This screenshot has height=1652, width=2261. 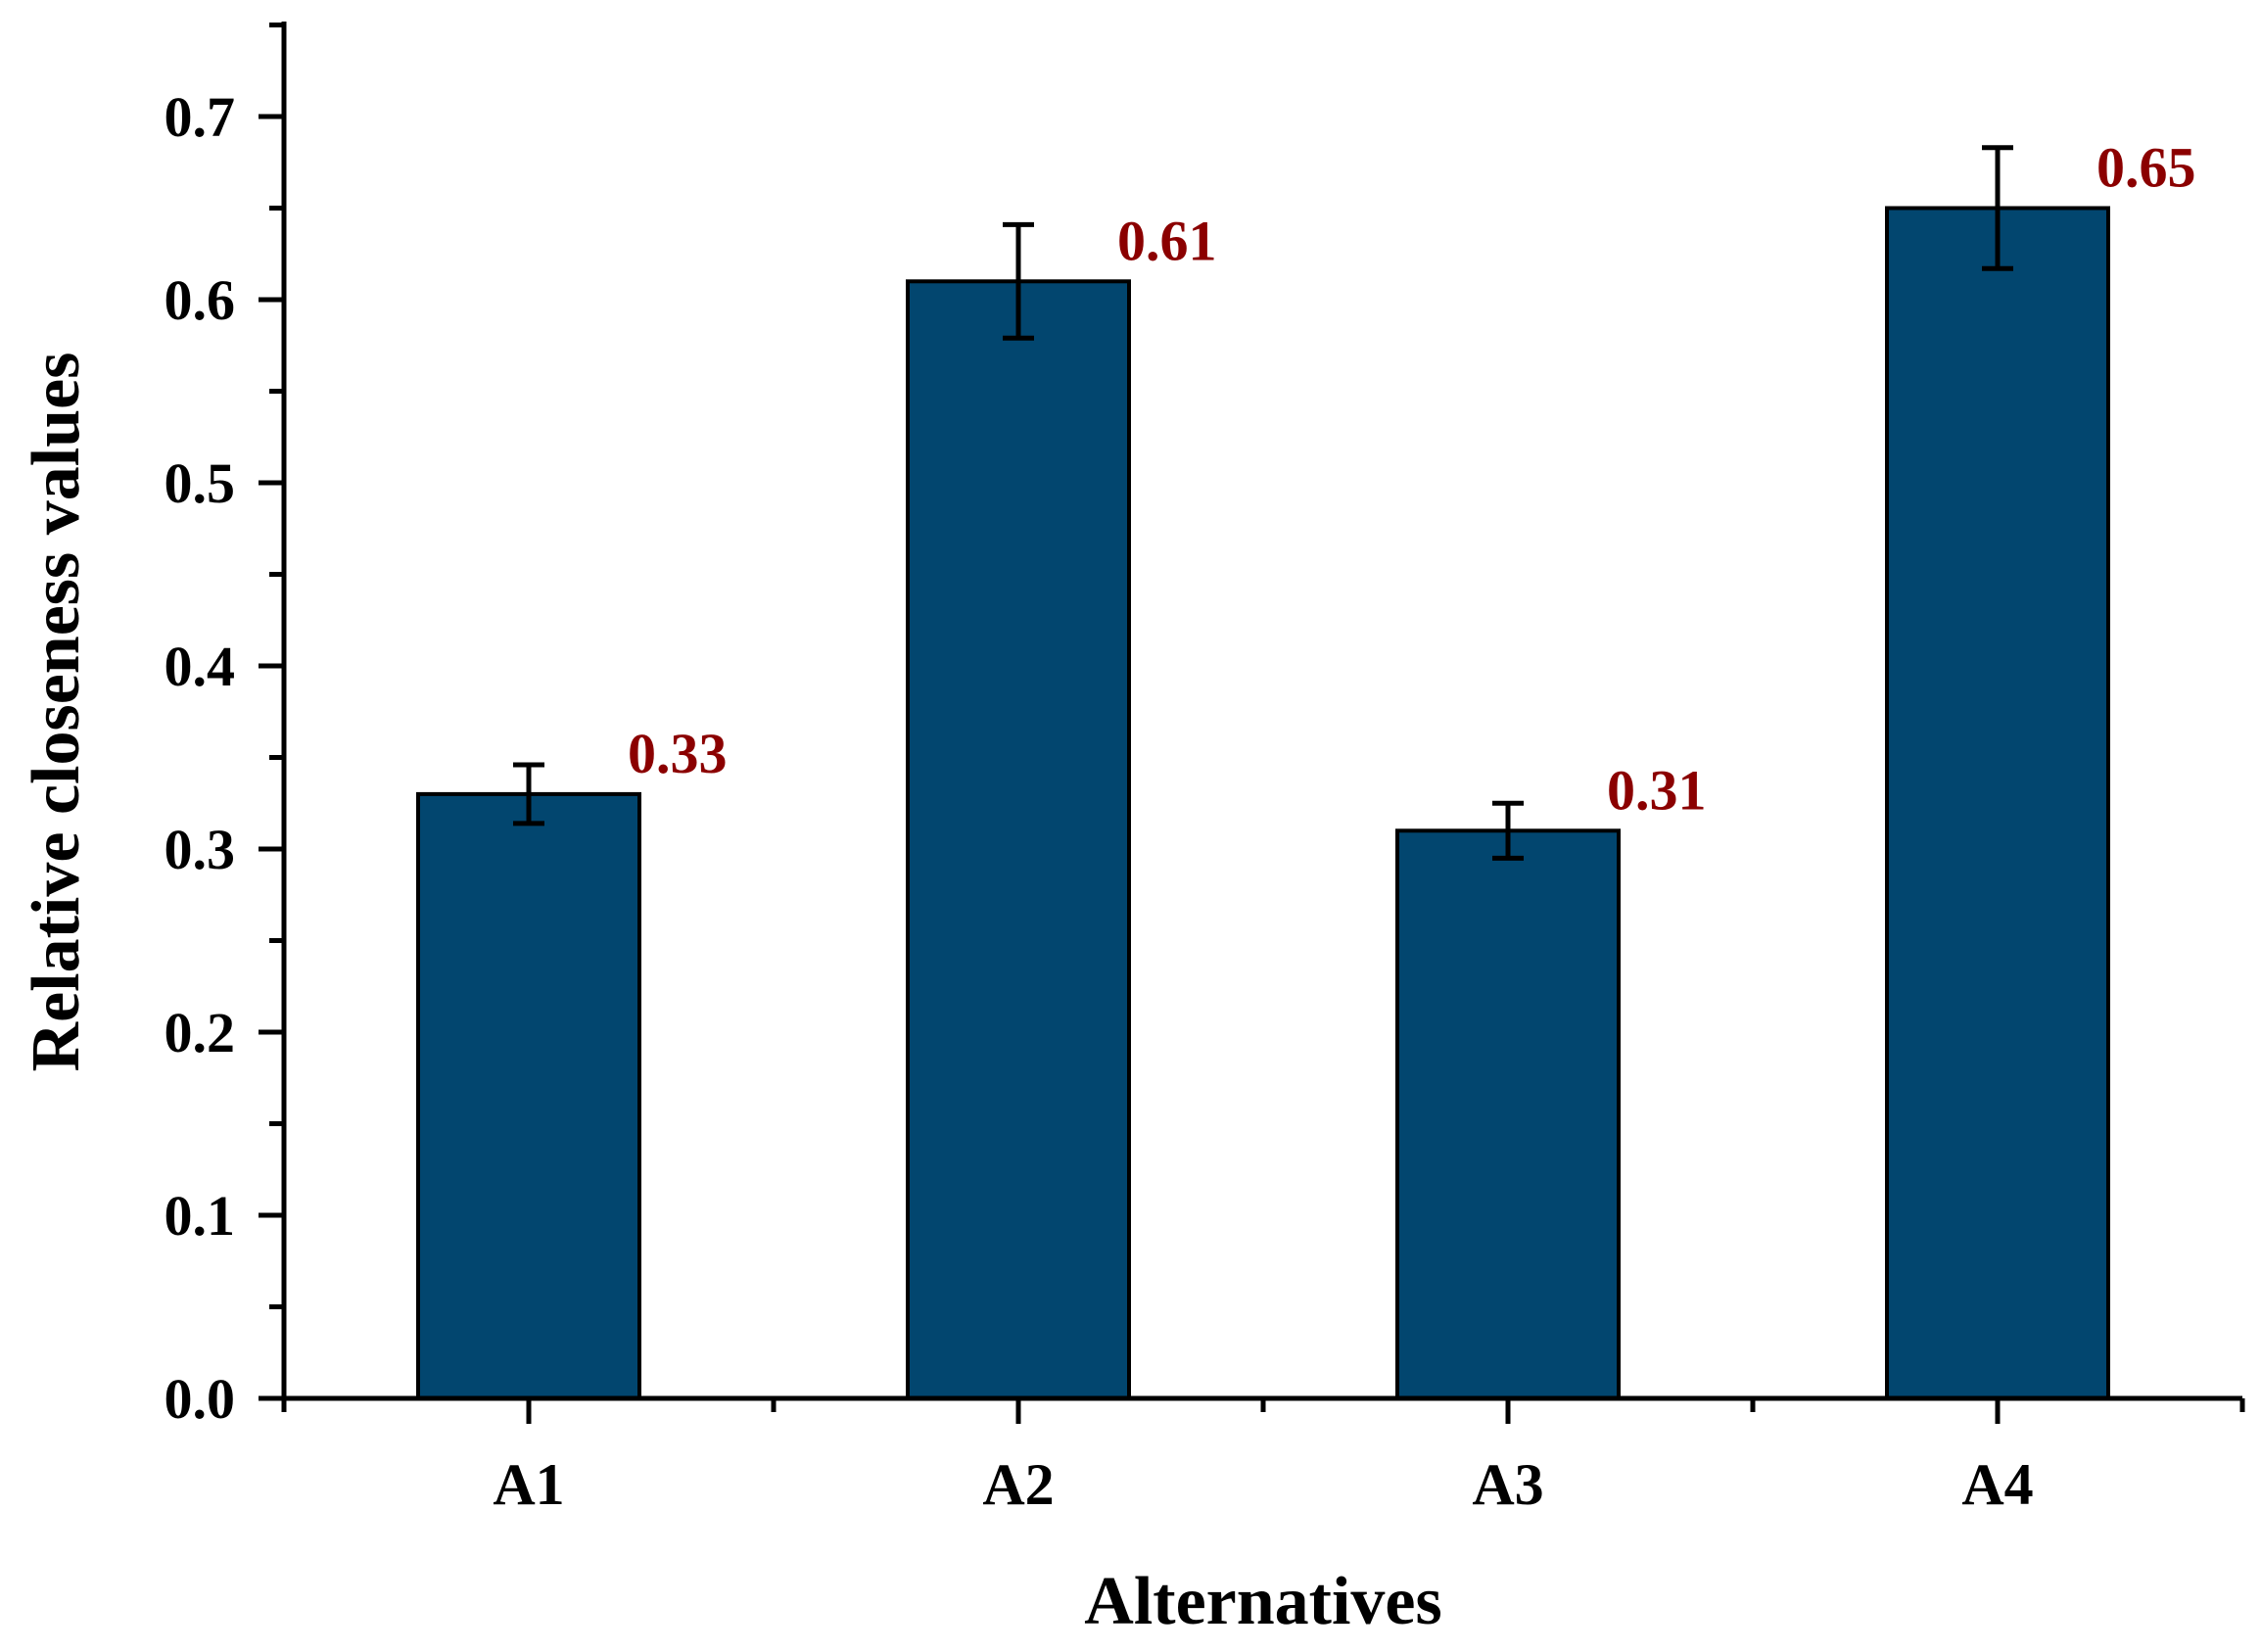 What do you see at coordinates (1997, 1484) in the screenshot?
I see `x-tick-label-a4: A4` at bounding box center [1997, 1484].